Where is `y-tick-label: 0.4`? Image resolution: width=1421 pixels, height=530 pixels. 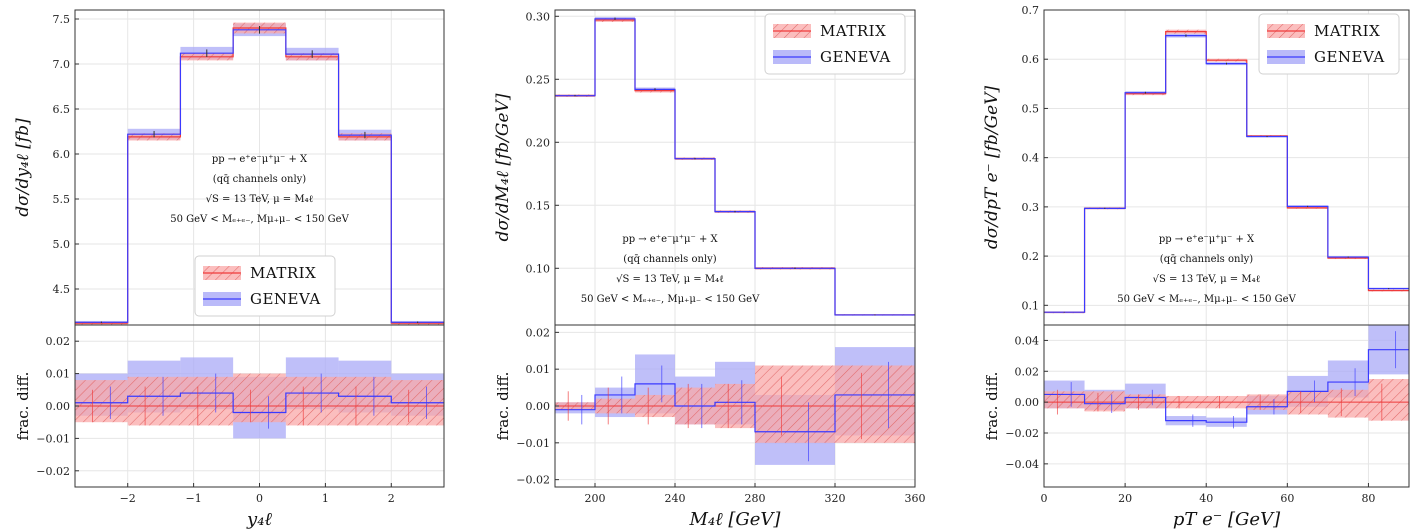
y-tick-label: 0.4 is located at coordinates (1031, 158).